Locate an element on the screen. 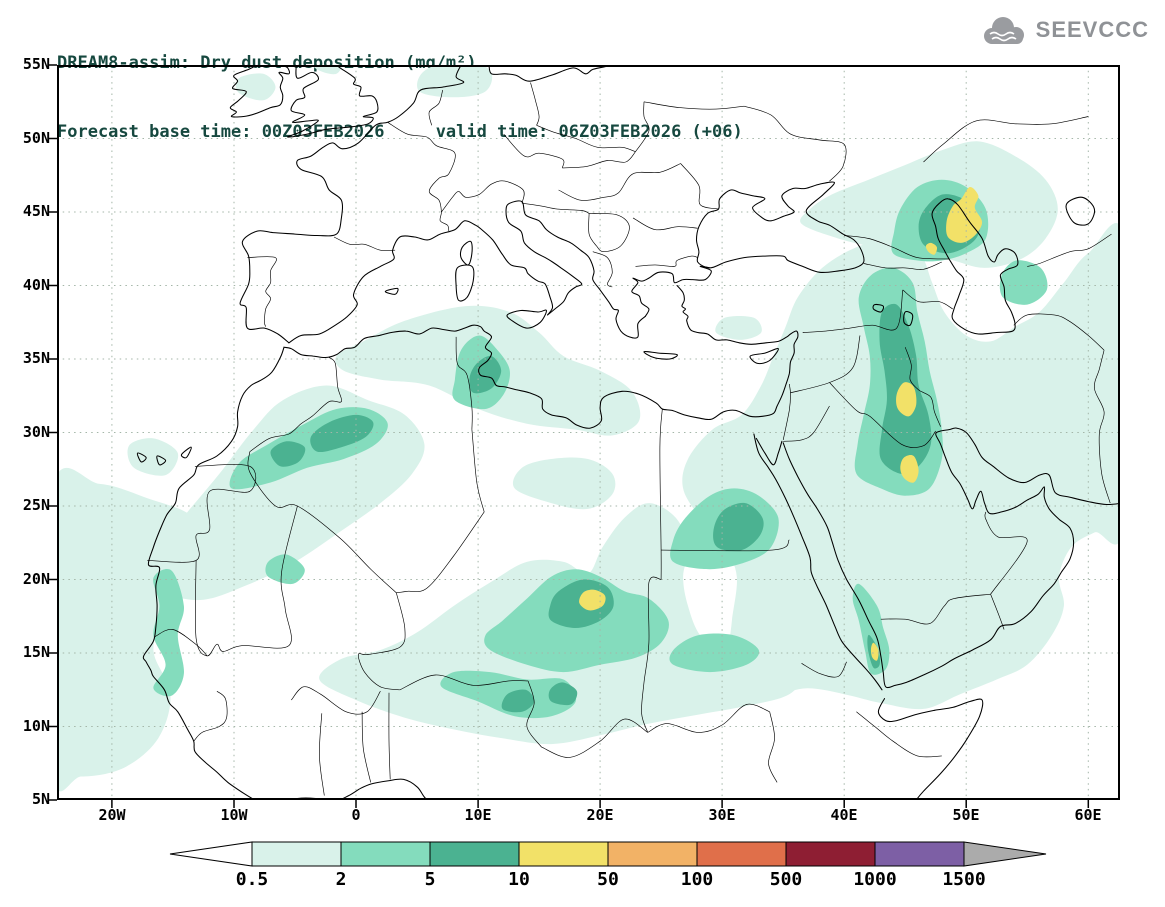 Image resolution: width=1165 pixels, height=907 pixels. colorbar-tick-label: 5 is located at coordinates (430, 879).